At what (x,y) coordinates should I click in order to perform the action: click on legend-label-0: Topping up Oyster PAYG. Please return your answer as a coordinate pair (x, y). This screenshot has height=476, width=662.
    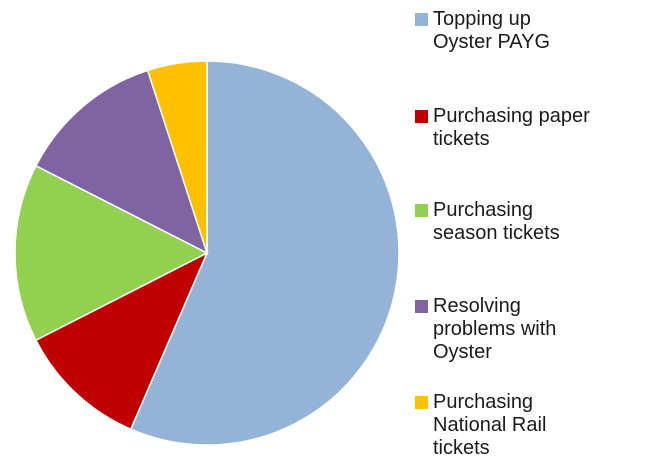
    Looking at the image, I should click on (492, 30).